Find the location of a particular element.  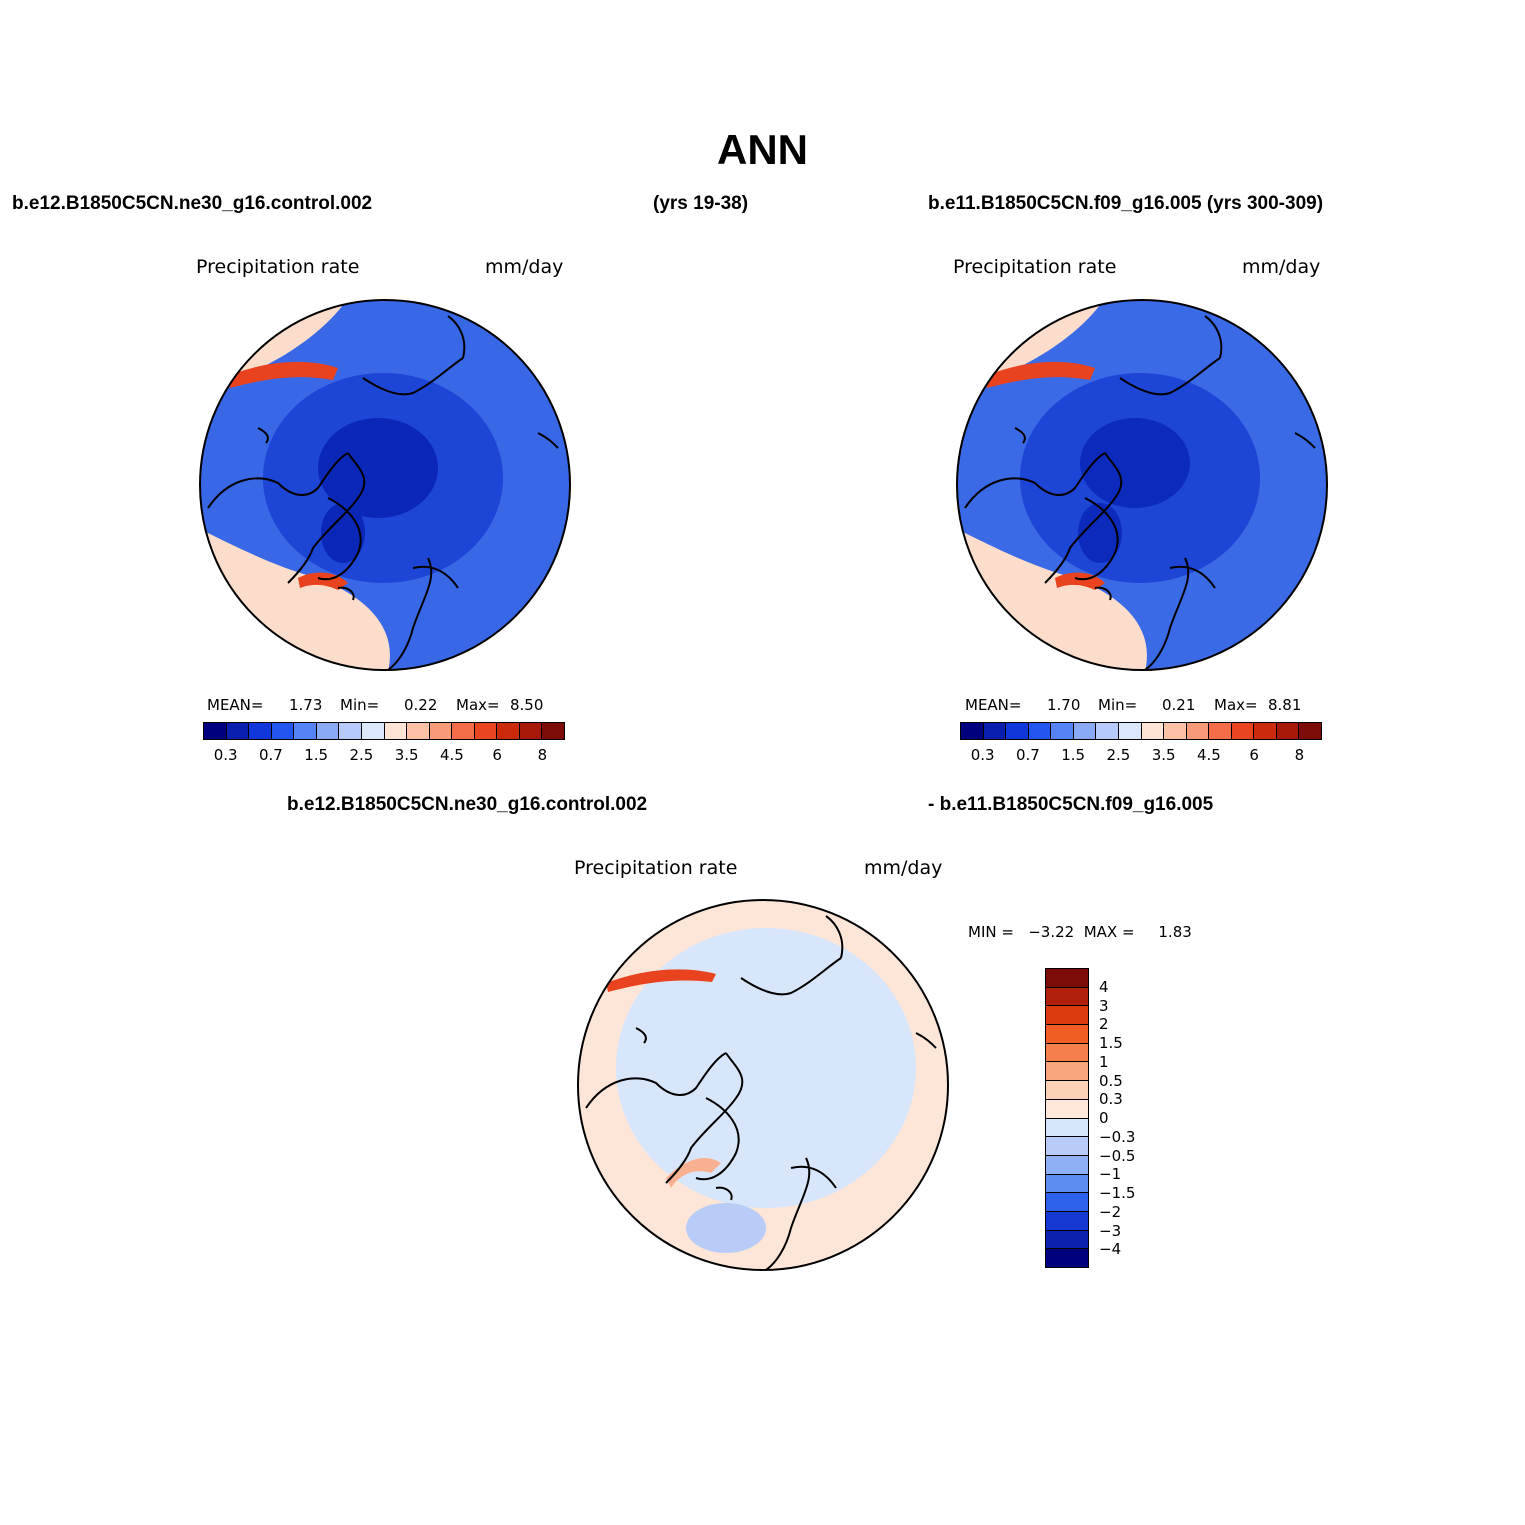

colorbar-tick-label: 0 is located at coordinates (1104, 1118).